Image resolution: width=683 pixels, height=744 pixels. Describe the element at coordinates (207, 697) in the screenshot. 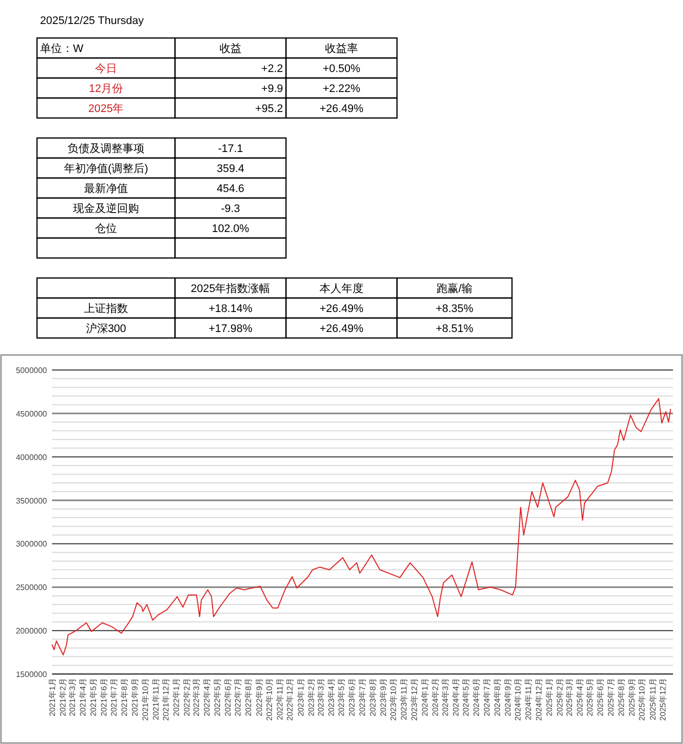

I see `x-tick-label: 2022年4月` at that location.